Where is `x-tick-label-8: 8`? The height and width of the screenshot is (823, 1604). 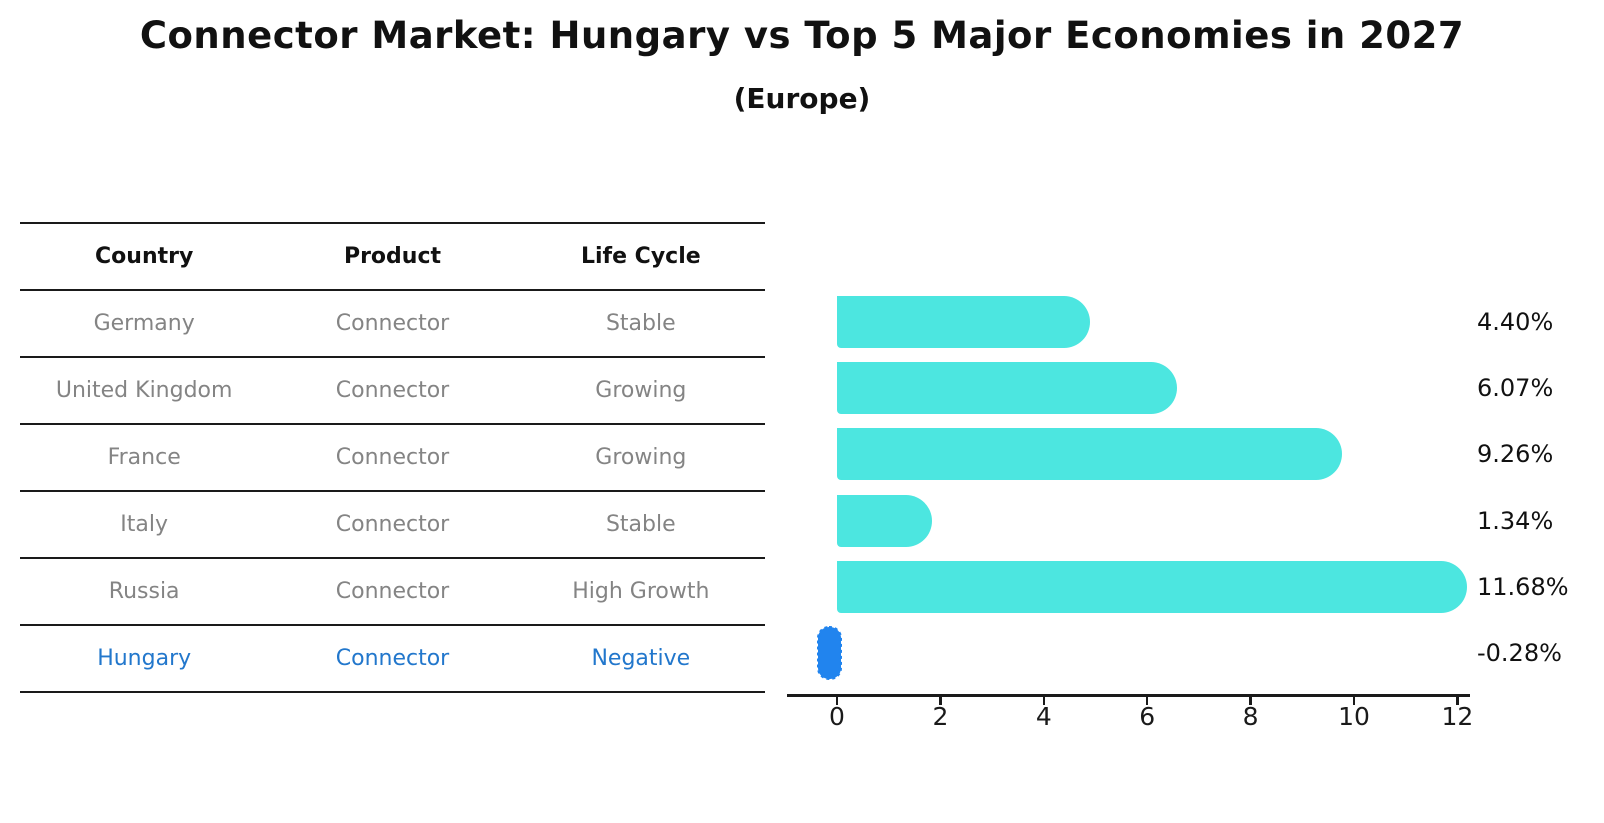 x-tick-label-8: 8 is located at coordinates (1250, 716).